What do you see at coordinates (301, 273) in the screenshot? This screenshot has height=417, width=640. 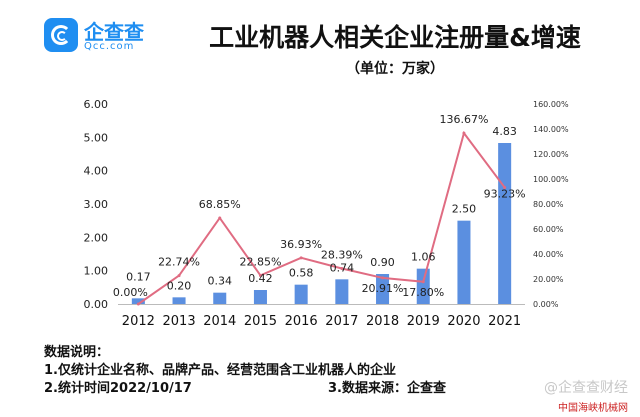 I see `bar-data-label: 0.58` at bounding box center [301, 273].